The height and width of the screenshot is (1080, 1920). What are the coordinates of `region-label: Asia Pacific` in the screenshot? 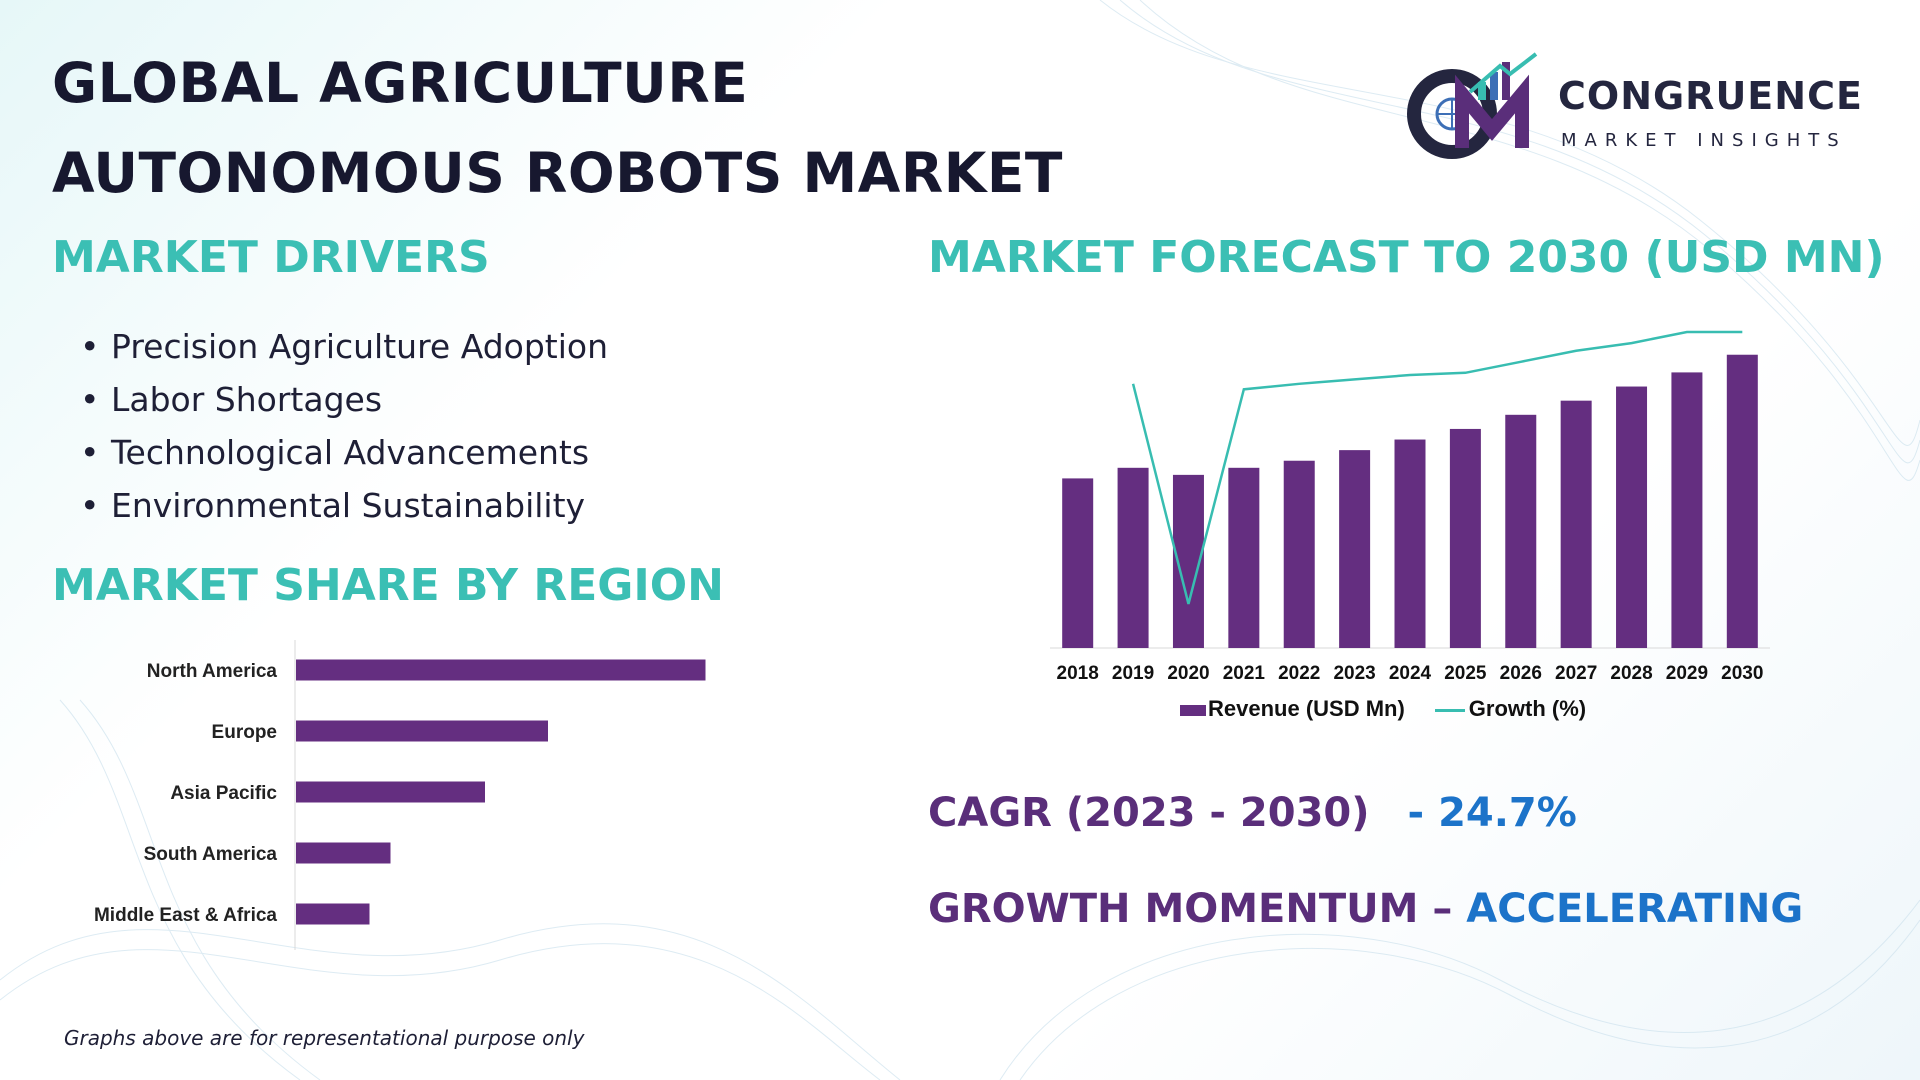 It's located at (223, 793).